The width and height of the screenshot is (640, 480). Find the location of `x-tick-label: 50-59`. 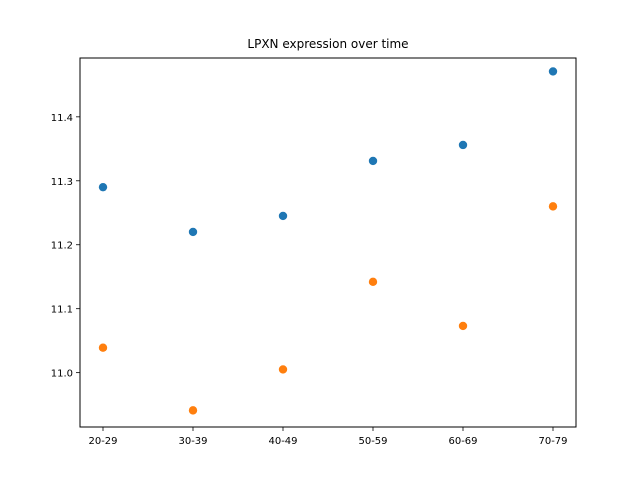

x-tick-label: 50-59 is located at coordinates (372, 441).